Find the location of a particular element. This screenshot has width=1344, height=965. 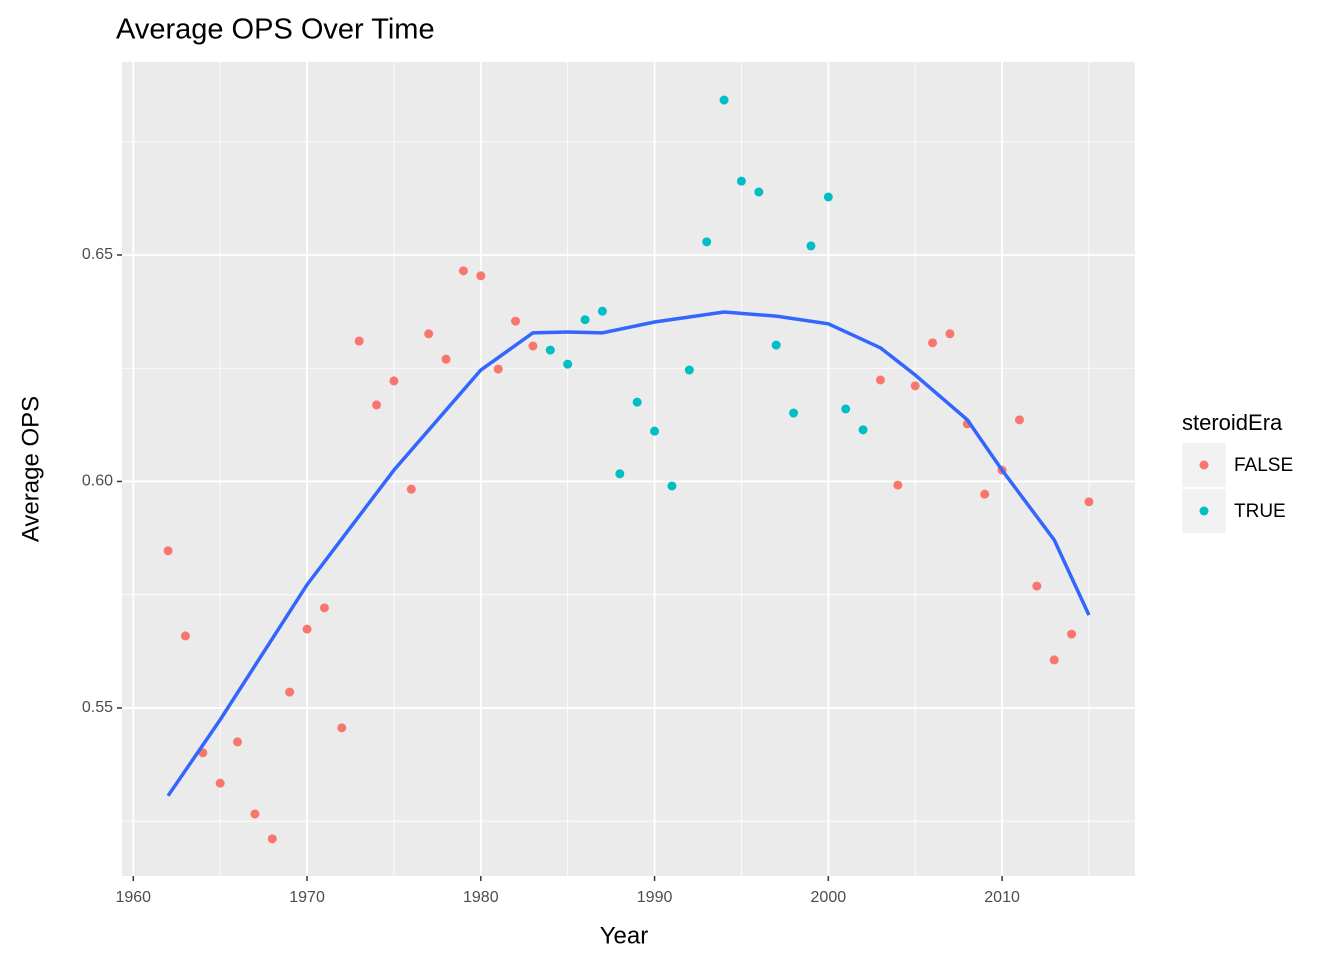

legend-label: FALSE is located at coordinates (1263, 465).